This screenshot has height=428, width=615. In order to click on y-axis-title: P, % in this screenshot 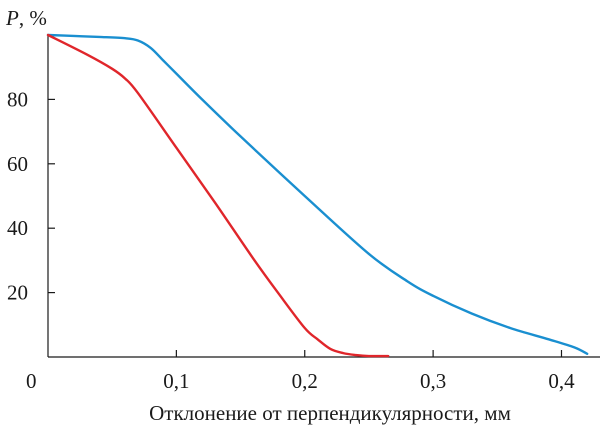, I will do `click(26, 18)`.